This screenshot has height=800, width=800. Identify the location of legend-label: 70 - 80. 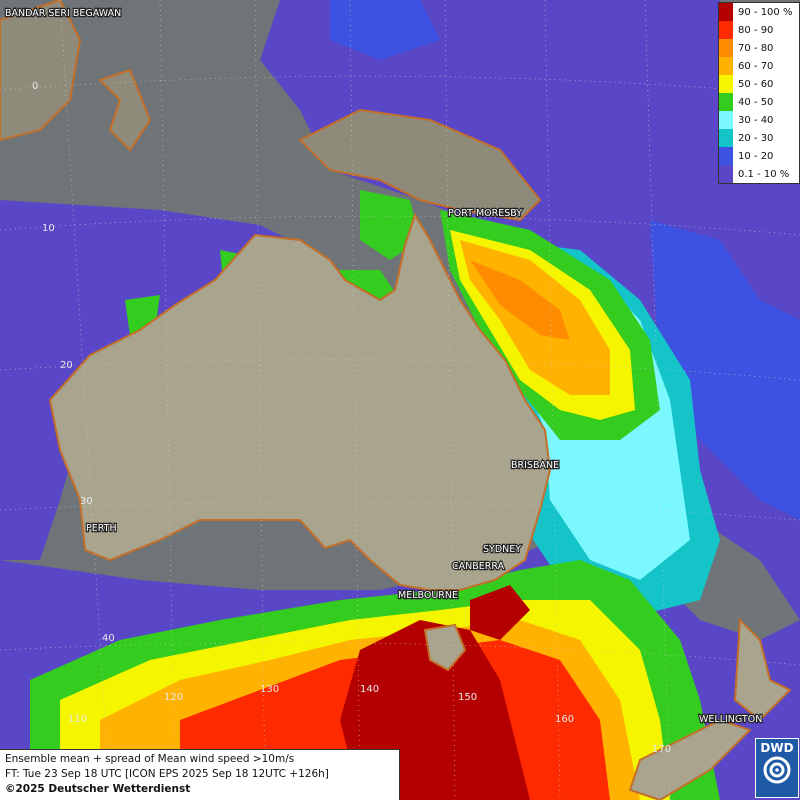
(756, 48).